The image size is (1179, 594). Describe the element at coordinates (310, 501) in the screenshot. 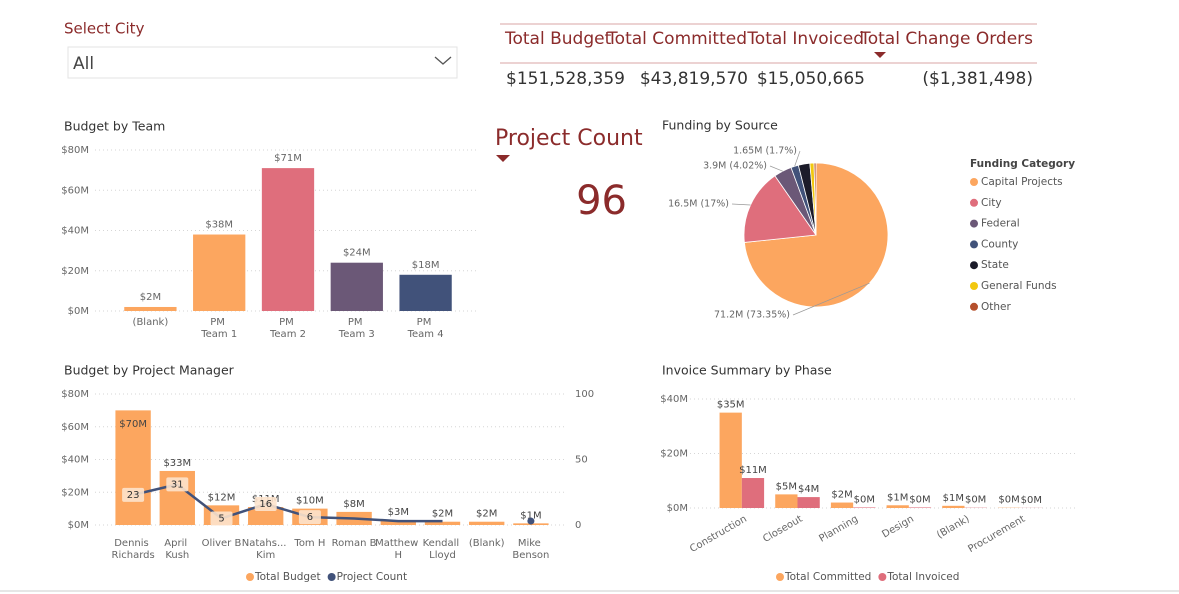

I see `data-label: $10M` at that location.